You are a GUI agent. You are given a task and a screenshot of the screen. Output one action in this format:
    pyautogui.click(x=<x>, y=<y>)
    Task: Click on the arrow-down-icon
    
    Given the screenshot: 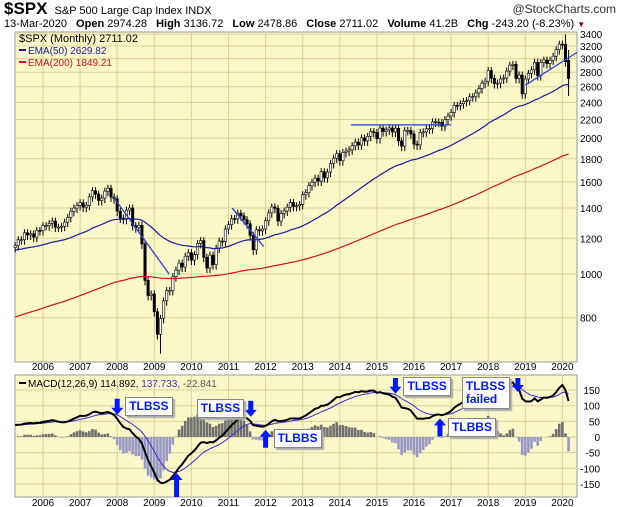 What is the action you would take?
    pyautogui.click(x=517, y=385)
    